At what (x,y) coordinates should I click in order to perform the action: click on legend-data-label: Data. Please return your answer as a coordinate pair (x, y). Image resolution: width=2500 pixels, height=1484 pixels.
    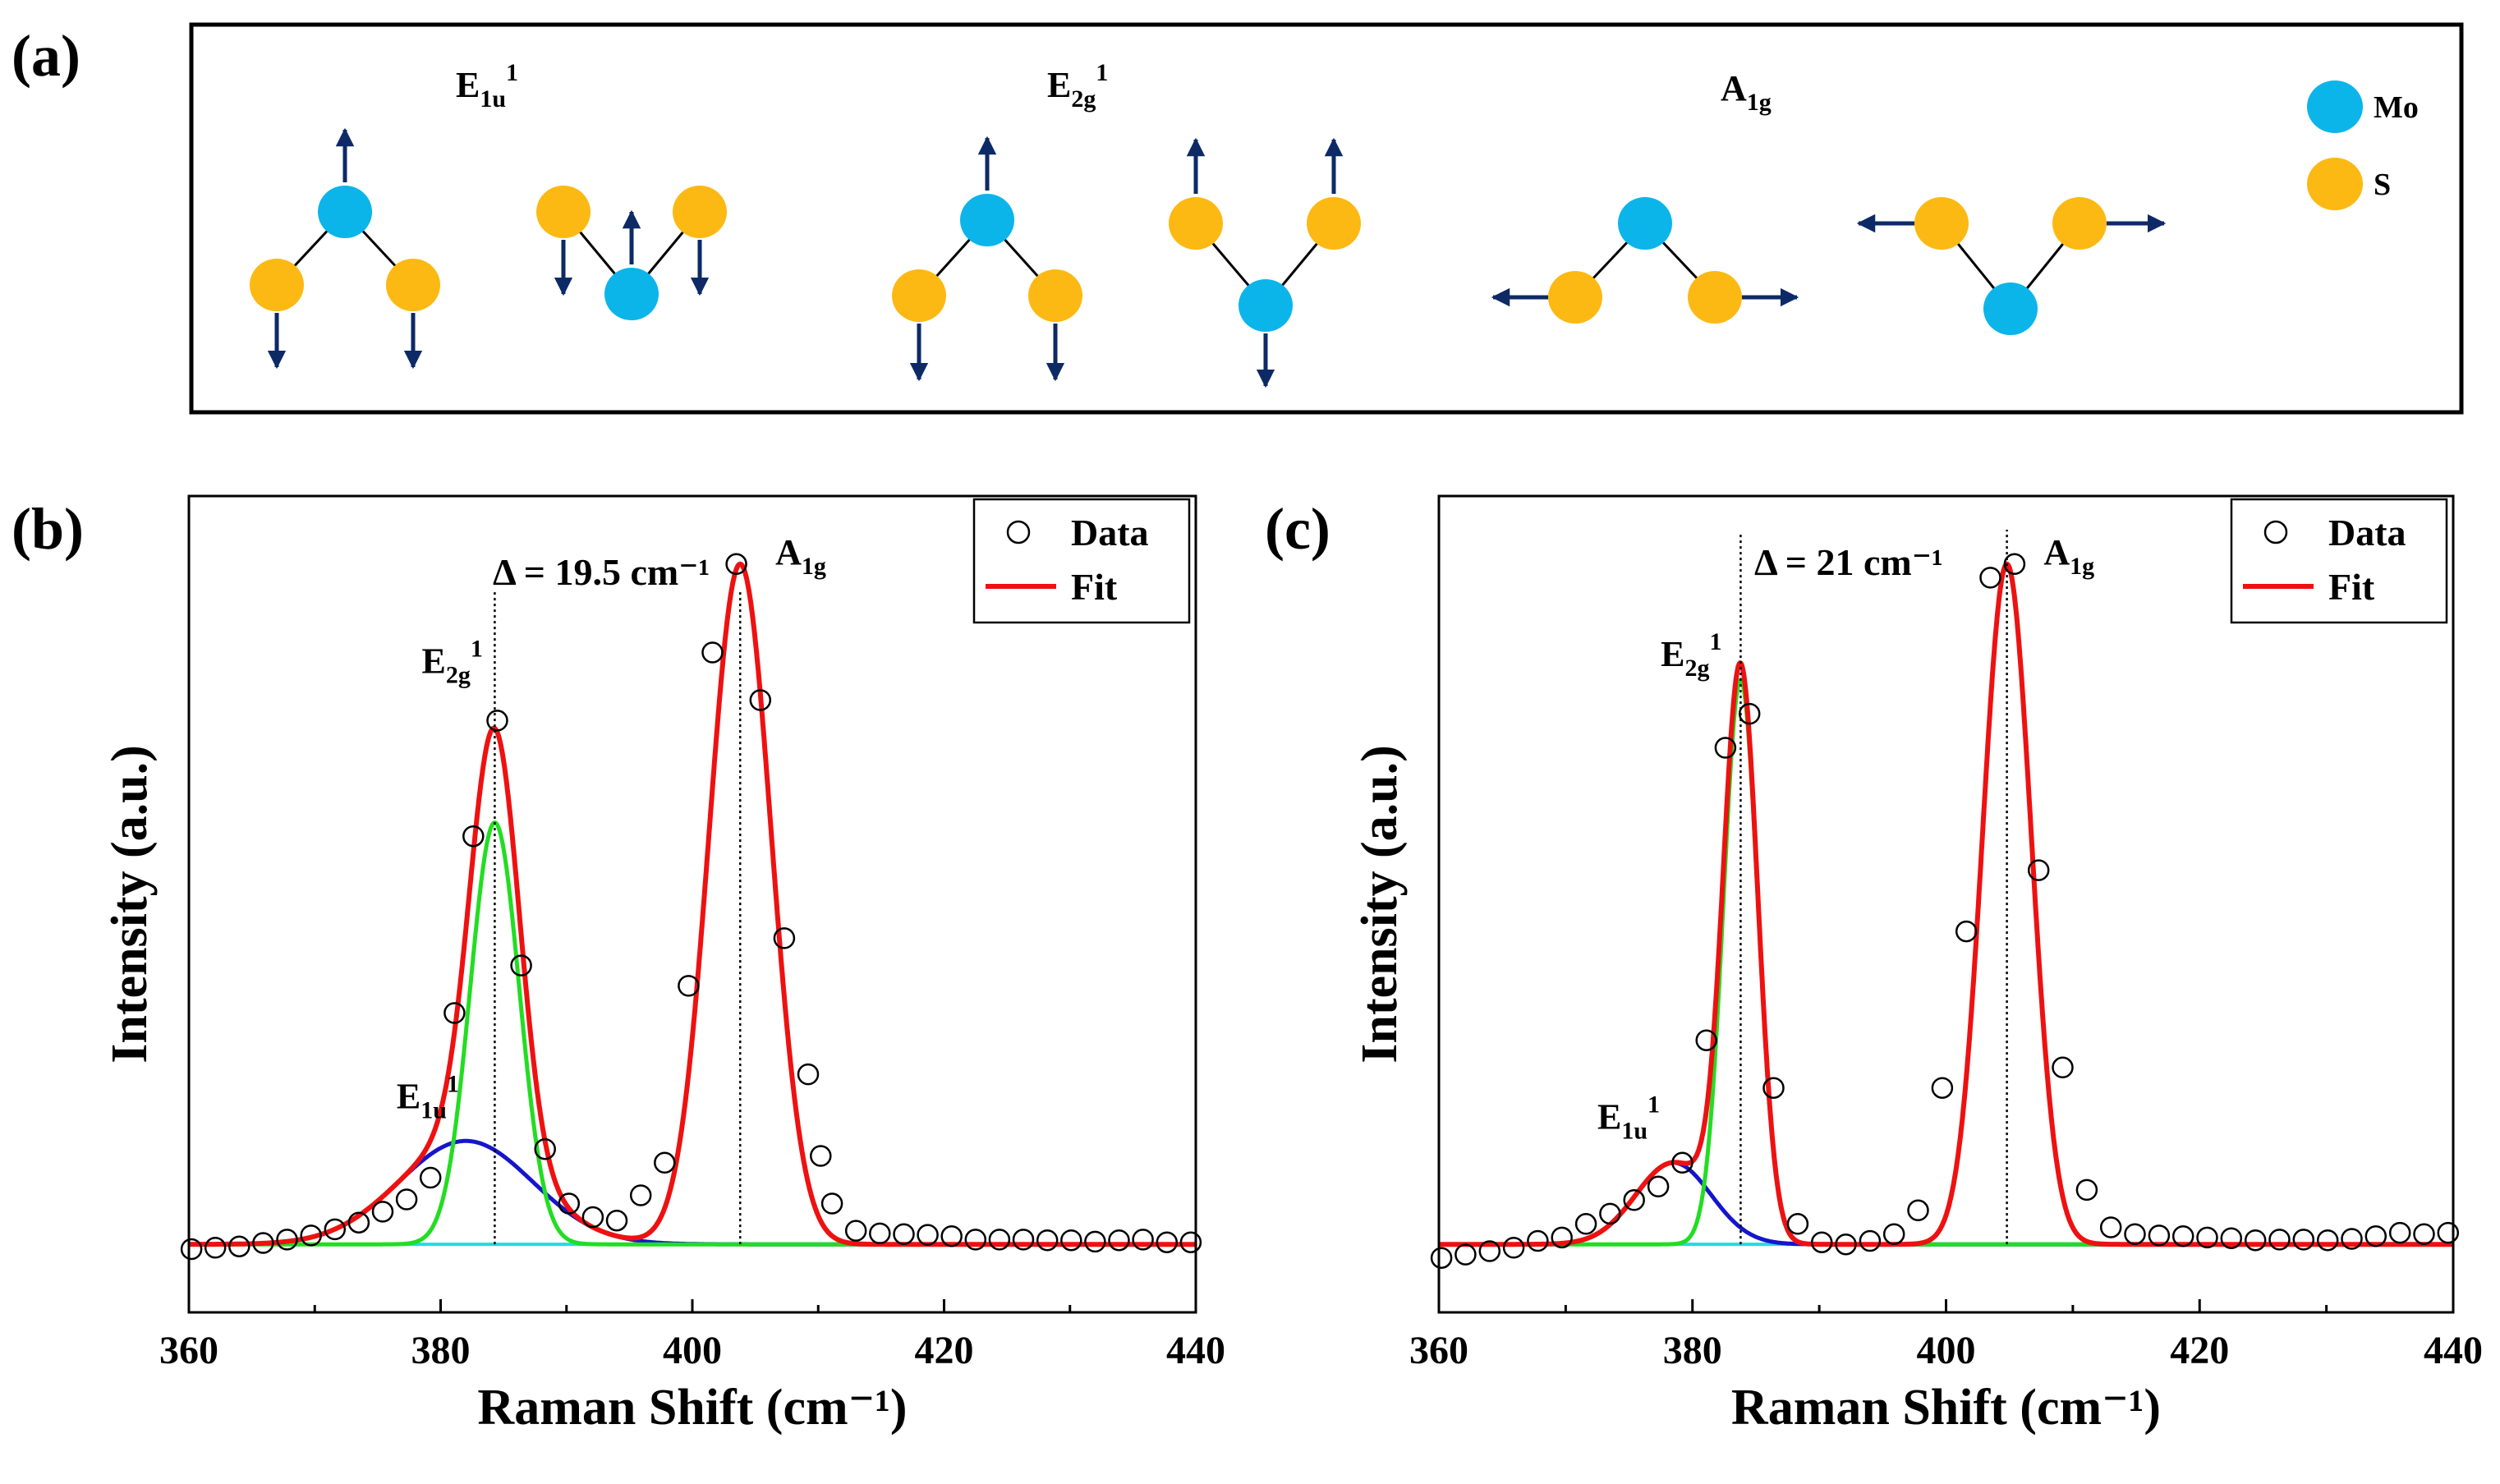
    Looking at the image, I should click on (1110, 533).